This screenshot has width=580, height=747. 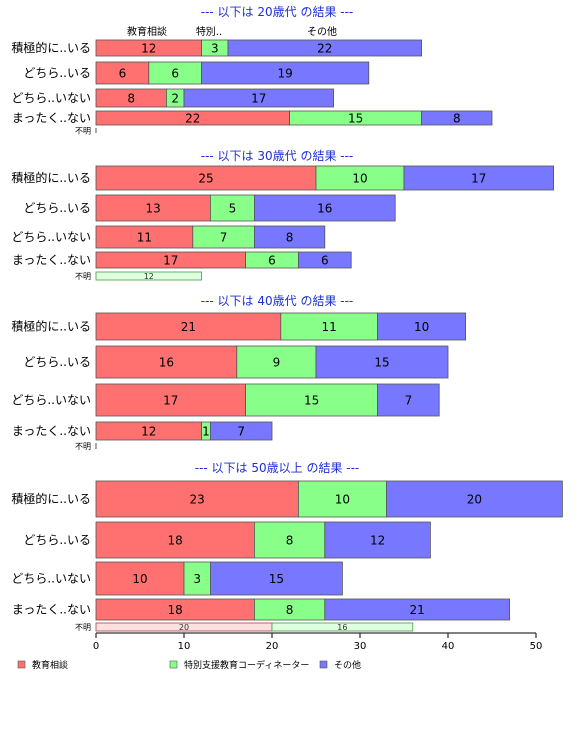 What do you see at coordinates (277, 156) in the screenshot?
I see `group-title: --- 以下は 30歳代 の結果 ---` at bounding box center [277, 156].